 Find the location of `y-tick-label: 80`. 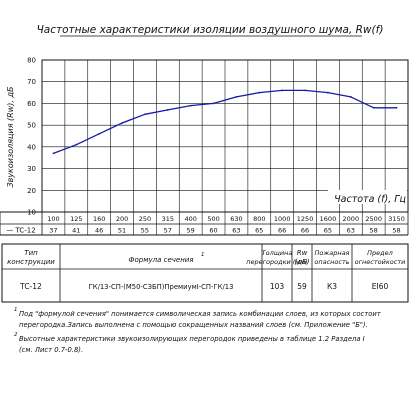

y-tick-label: 80 is located at coordinates (31, 61).